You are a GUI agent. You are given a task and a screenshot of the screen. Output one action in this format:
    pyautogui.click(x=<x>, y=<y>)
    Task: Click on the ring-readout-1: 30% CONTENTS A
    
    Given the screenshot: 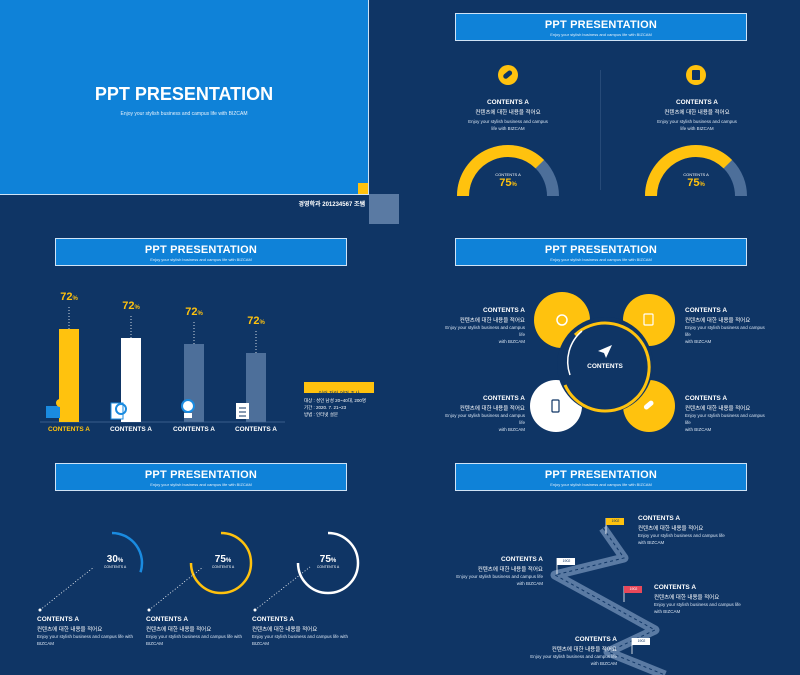 What is the action you would take?
    pyautogui.click(x=115, y=561)
    